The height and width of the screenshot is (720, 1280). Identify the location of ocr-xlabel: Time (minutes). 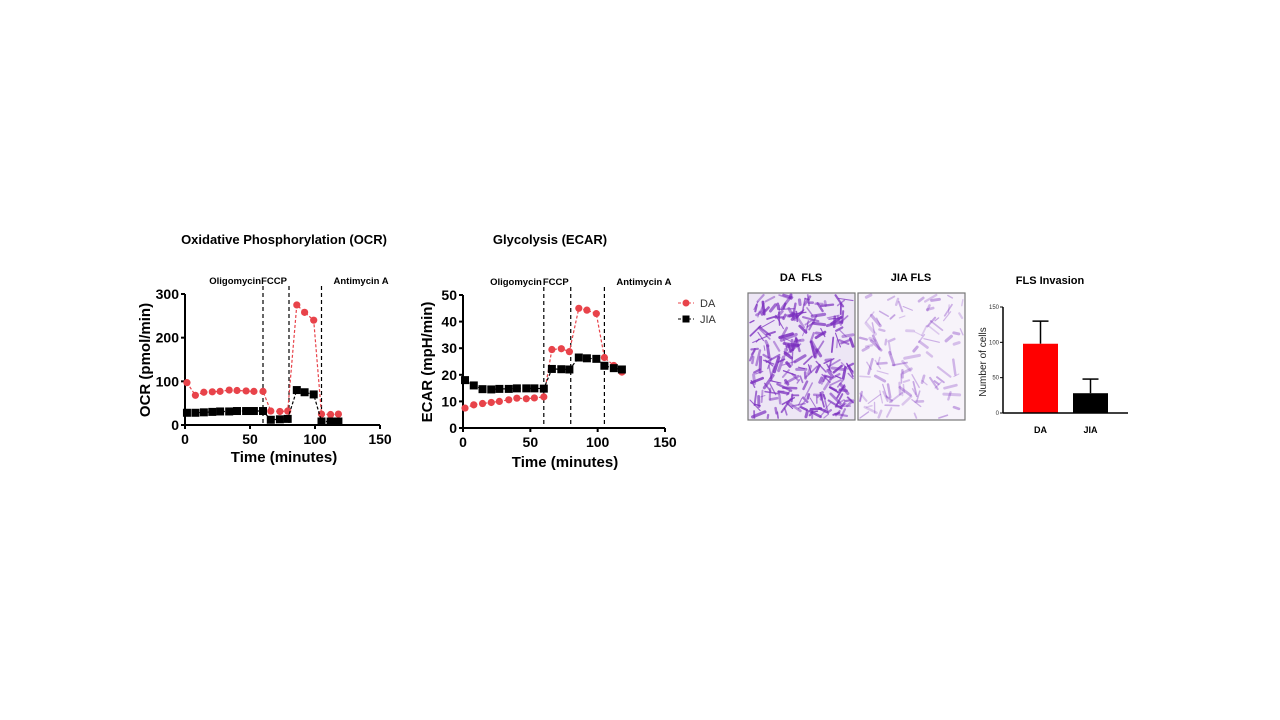
(284, 457).